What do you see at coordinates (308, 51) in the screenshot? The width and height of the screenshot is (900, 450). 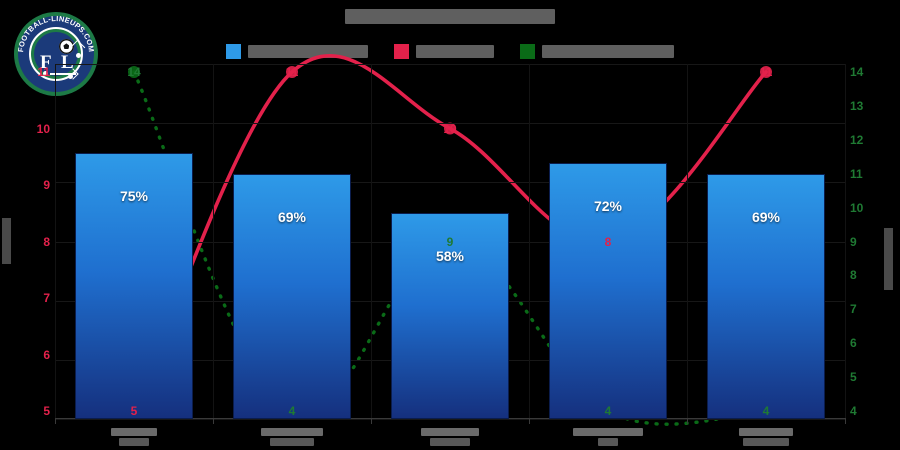 I see `legend-label-bars` at bounding box center [308, 51].